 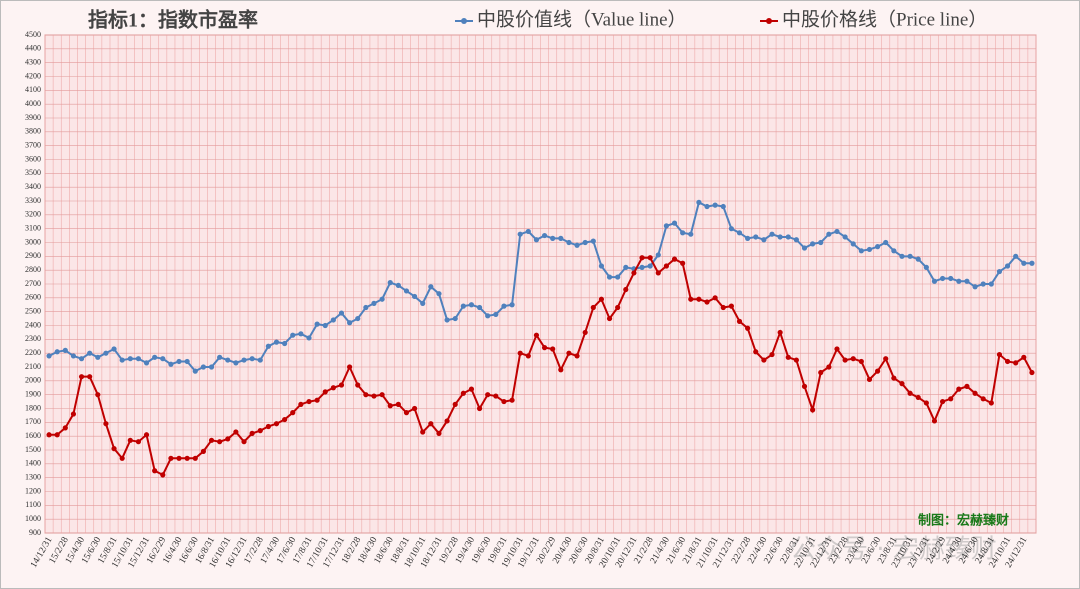 What do you see at coordinates (33, 366) in the screenshot?
I see `y-tick-label: 2100` at bounding box center [33, 366].